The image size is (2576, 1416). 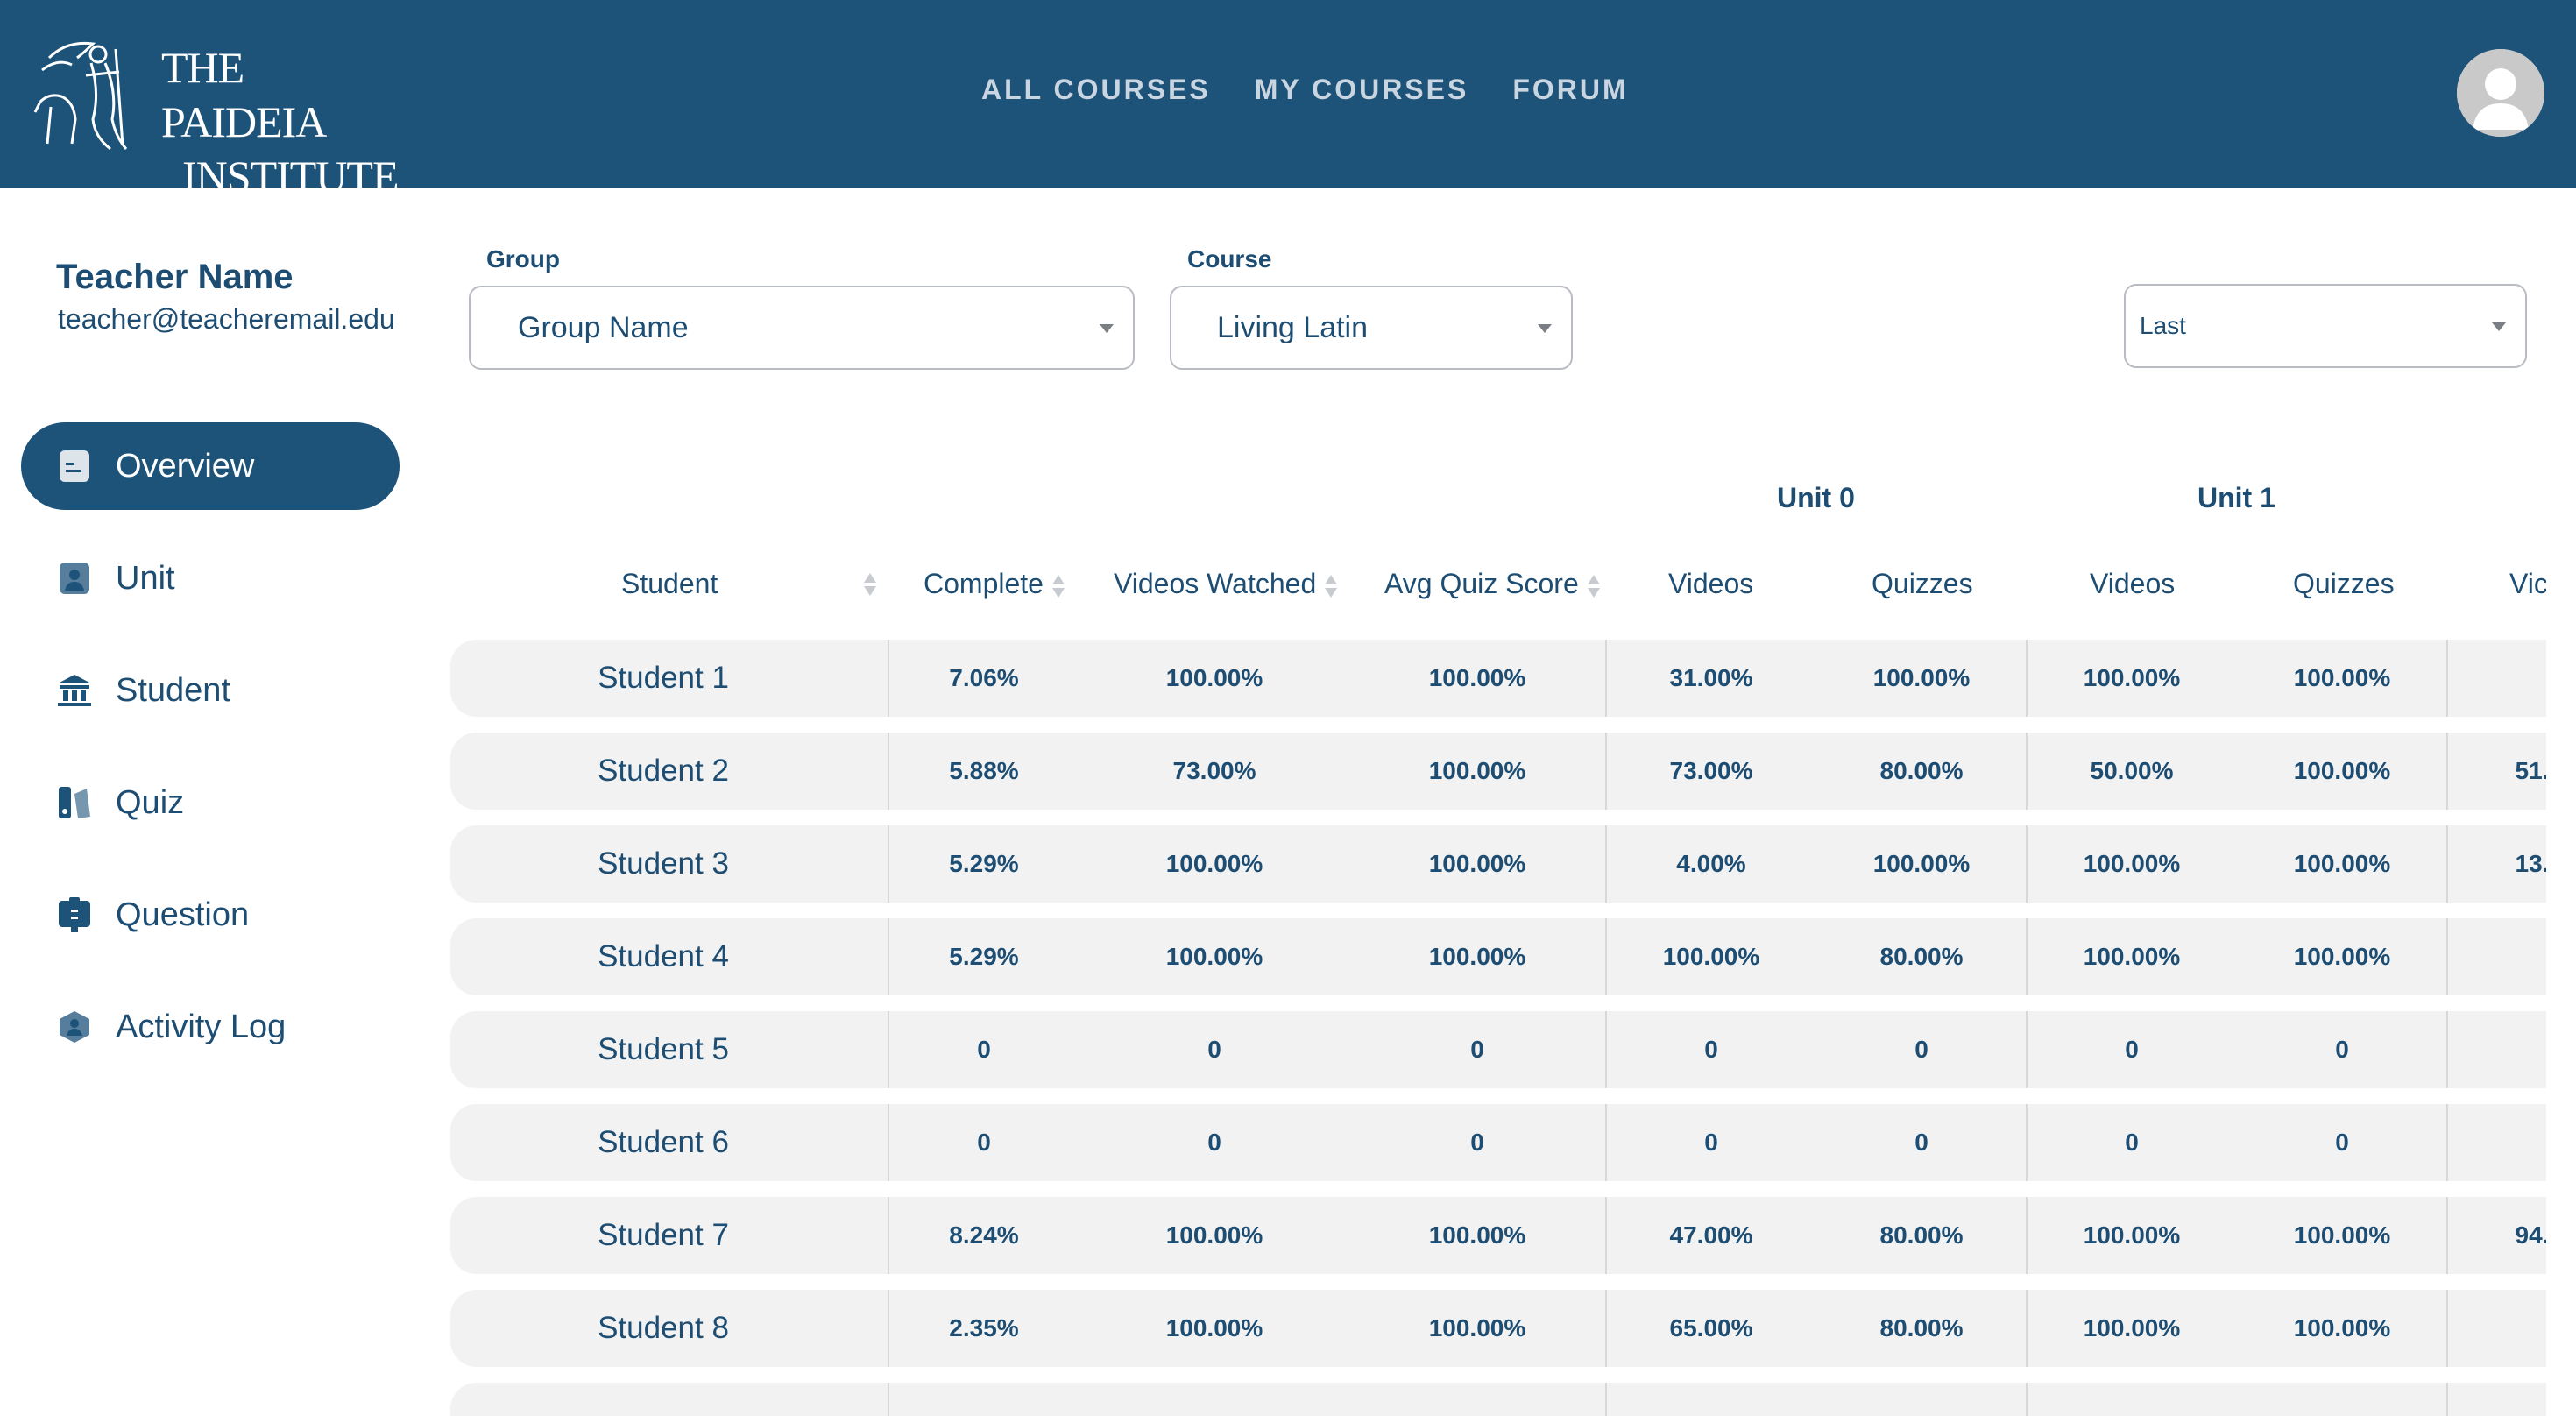 What do you see at coordinates (994, 584) in the screenshot?
I see `column-header-complete: Complete` at bounding box center [994, 584].